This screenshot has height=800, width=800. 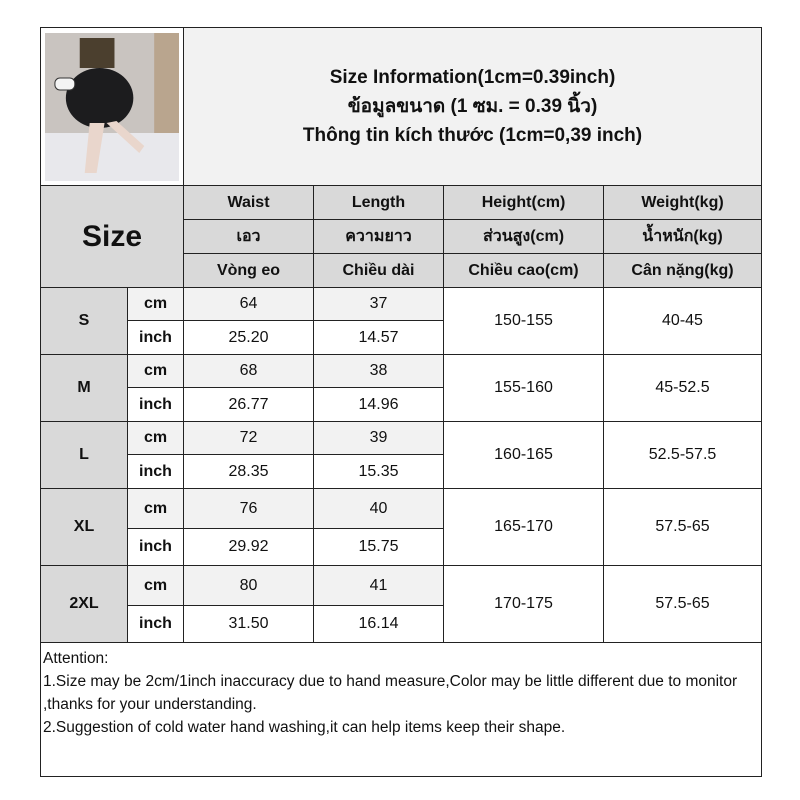 What do you see at coordinates (378, 371) in the screenshot?
I see `length-cm: 38` at bounding box center [378, 371].